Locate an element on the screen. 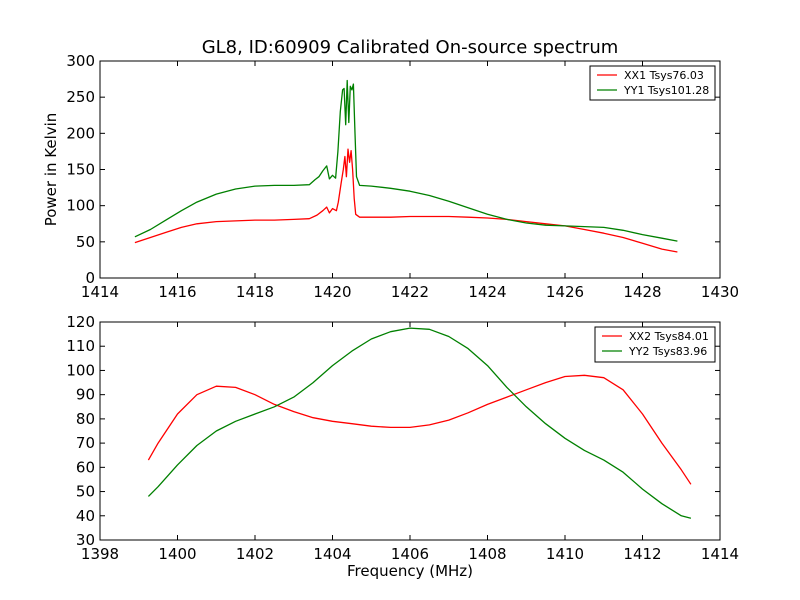 The width and height of the screenshot is (800, 600). series-line-xx1 is located at coordinates (406, 200).